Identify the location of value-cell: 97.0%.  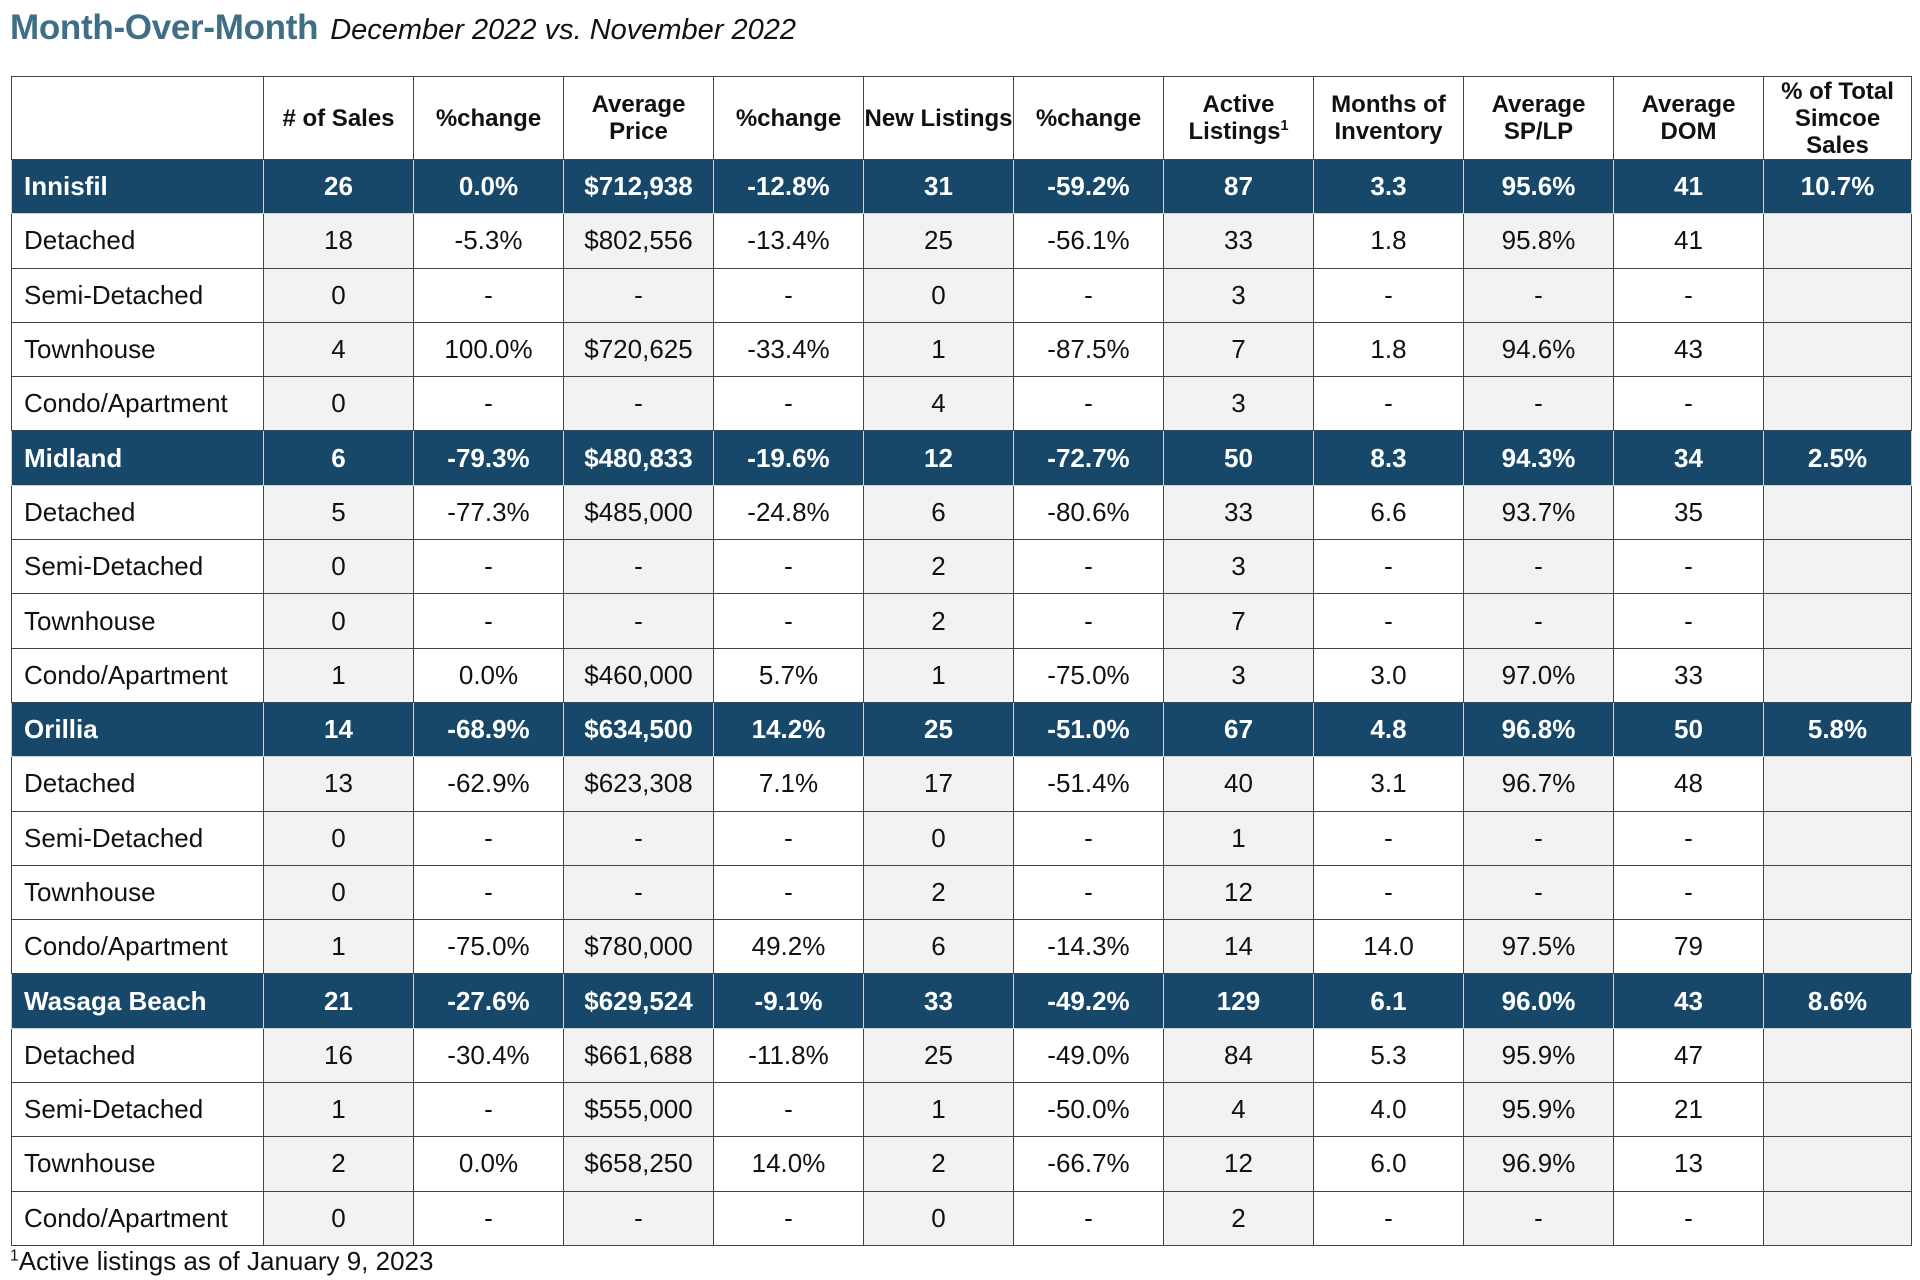
(1538, 675).